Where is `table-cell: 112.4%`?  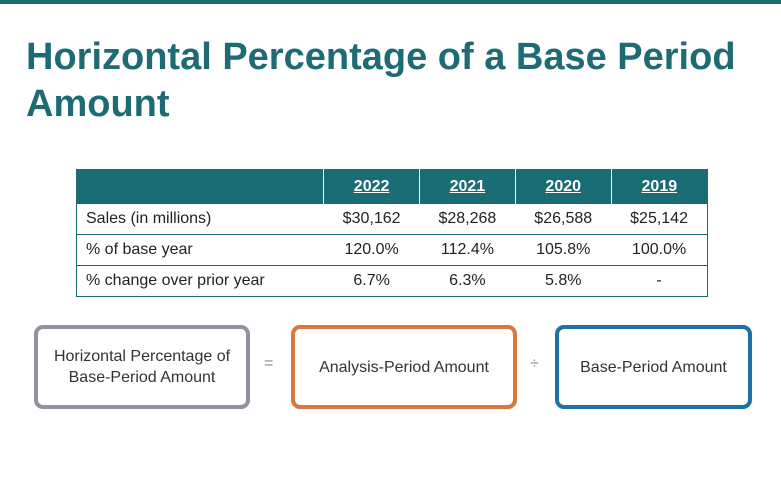
table-cell: 112.4% is located at coordinates (467, 250).